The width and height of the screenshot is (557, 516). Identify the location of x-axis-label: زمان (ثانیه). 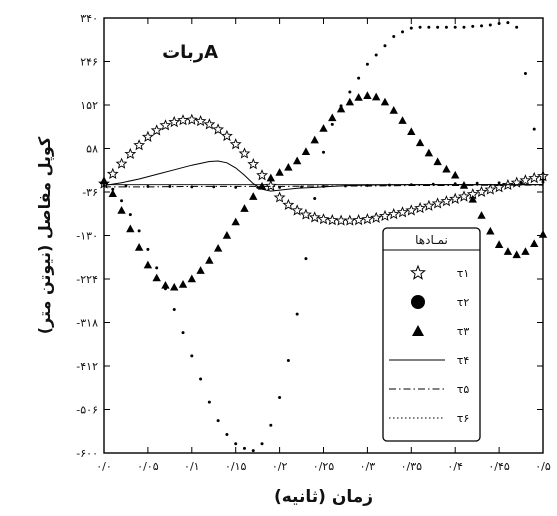
(323, 497).